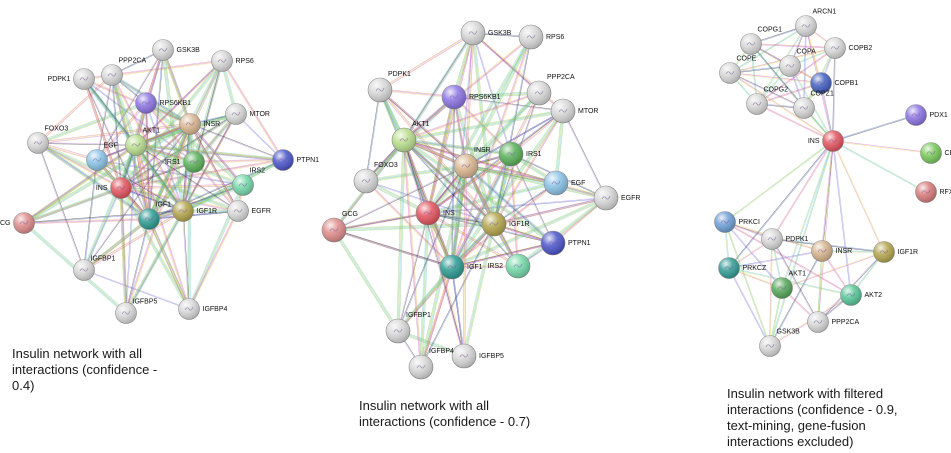  I want to click on node-ppp2ca: PPP2CA, so click(833, 322).